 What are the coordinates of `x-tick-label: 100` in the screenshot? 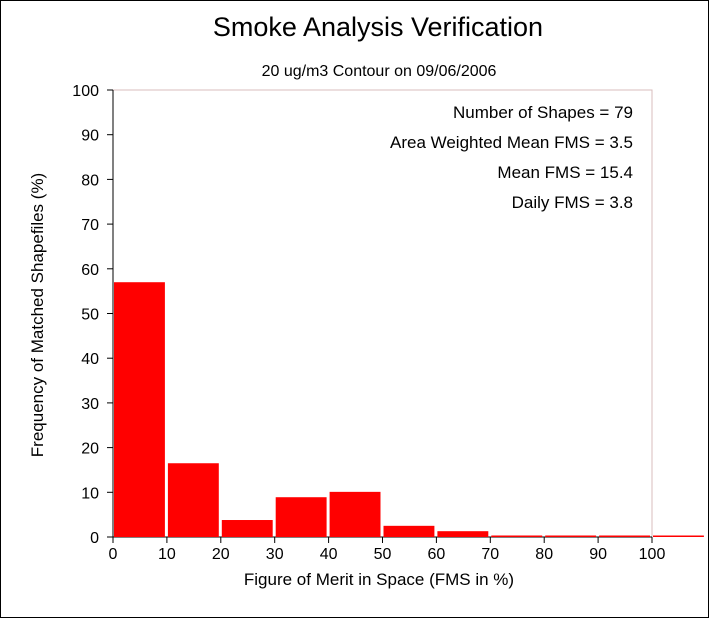 It's located at (652, 554).